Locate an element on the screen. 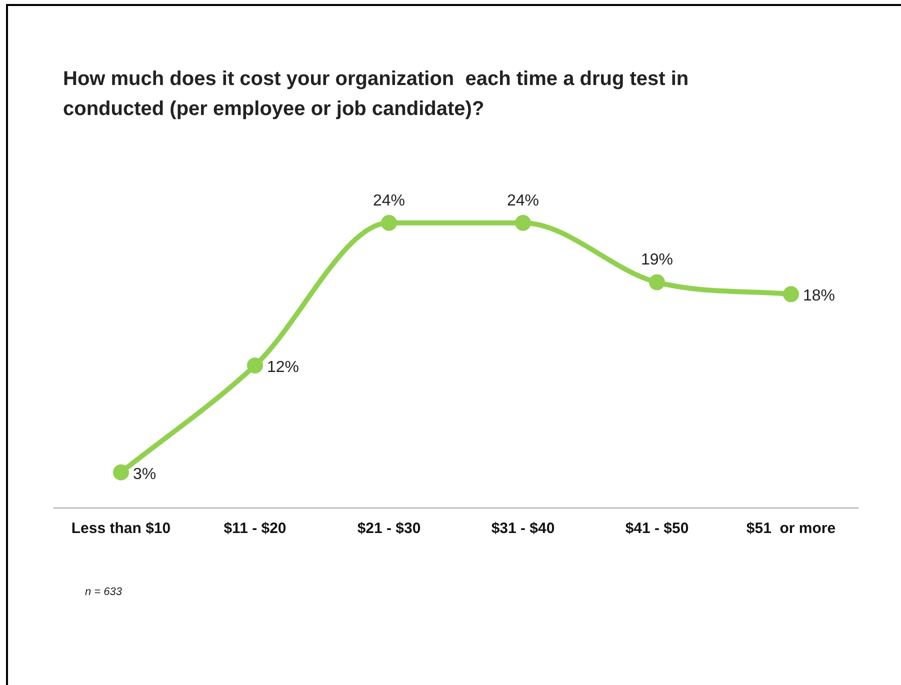  data-label: 19% is located at coordinates (657, 260).